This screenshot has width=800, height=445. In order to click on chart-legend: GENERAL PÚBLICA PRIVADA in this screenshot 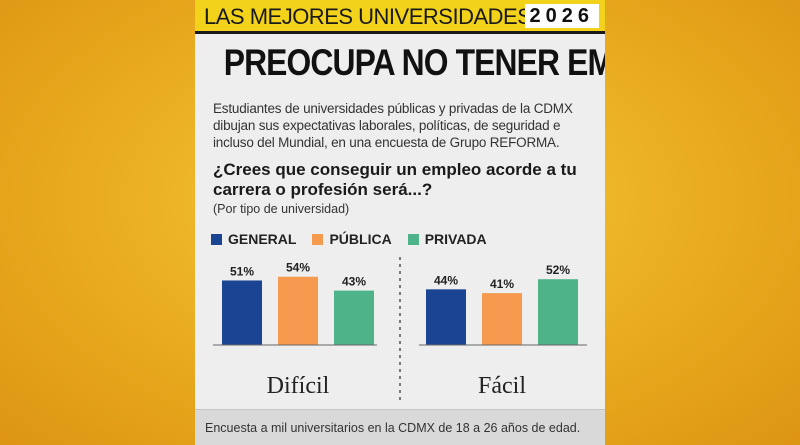, I will do `click(349, 239)`.